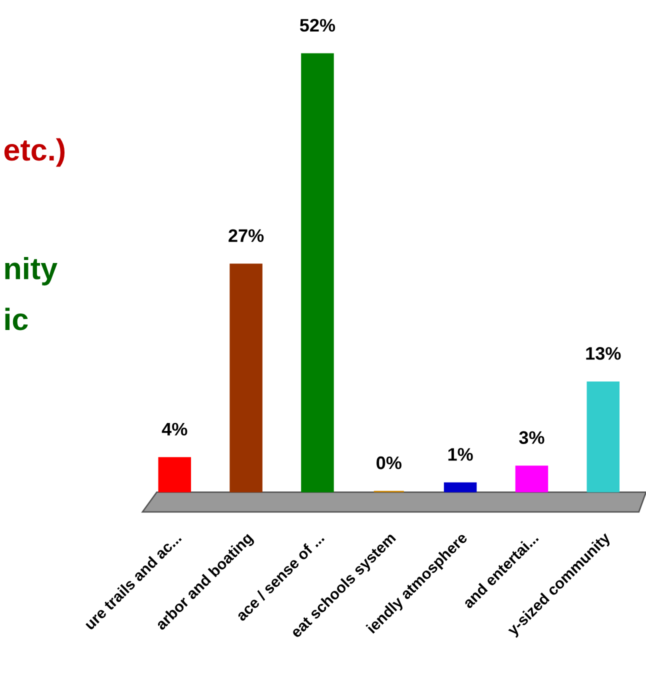 The width and height of the screenshot is (646, 678). What do you see at coordinates (31, 271) in the screenshot?
I see `text: nity` at bounding box center [31, 271].